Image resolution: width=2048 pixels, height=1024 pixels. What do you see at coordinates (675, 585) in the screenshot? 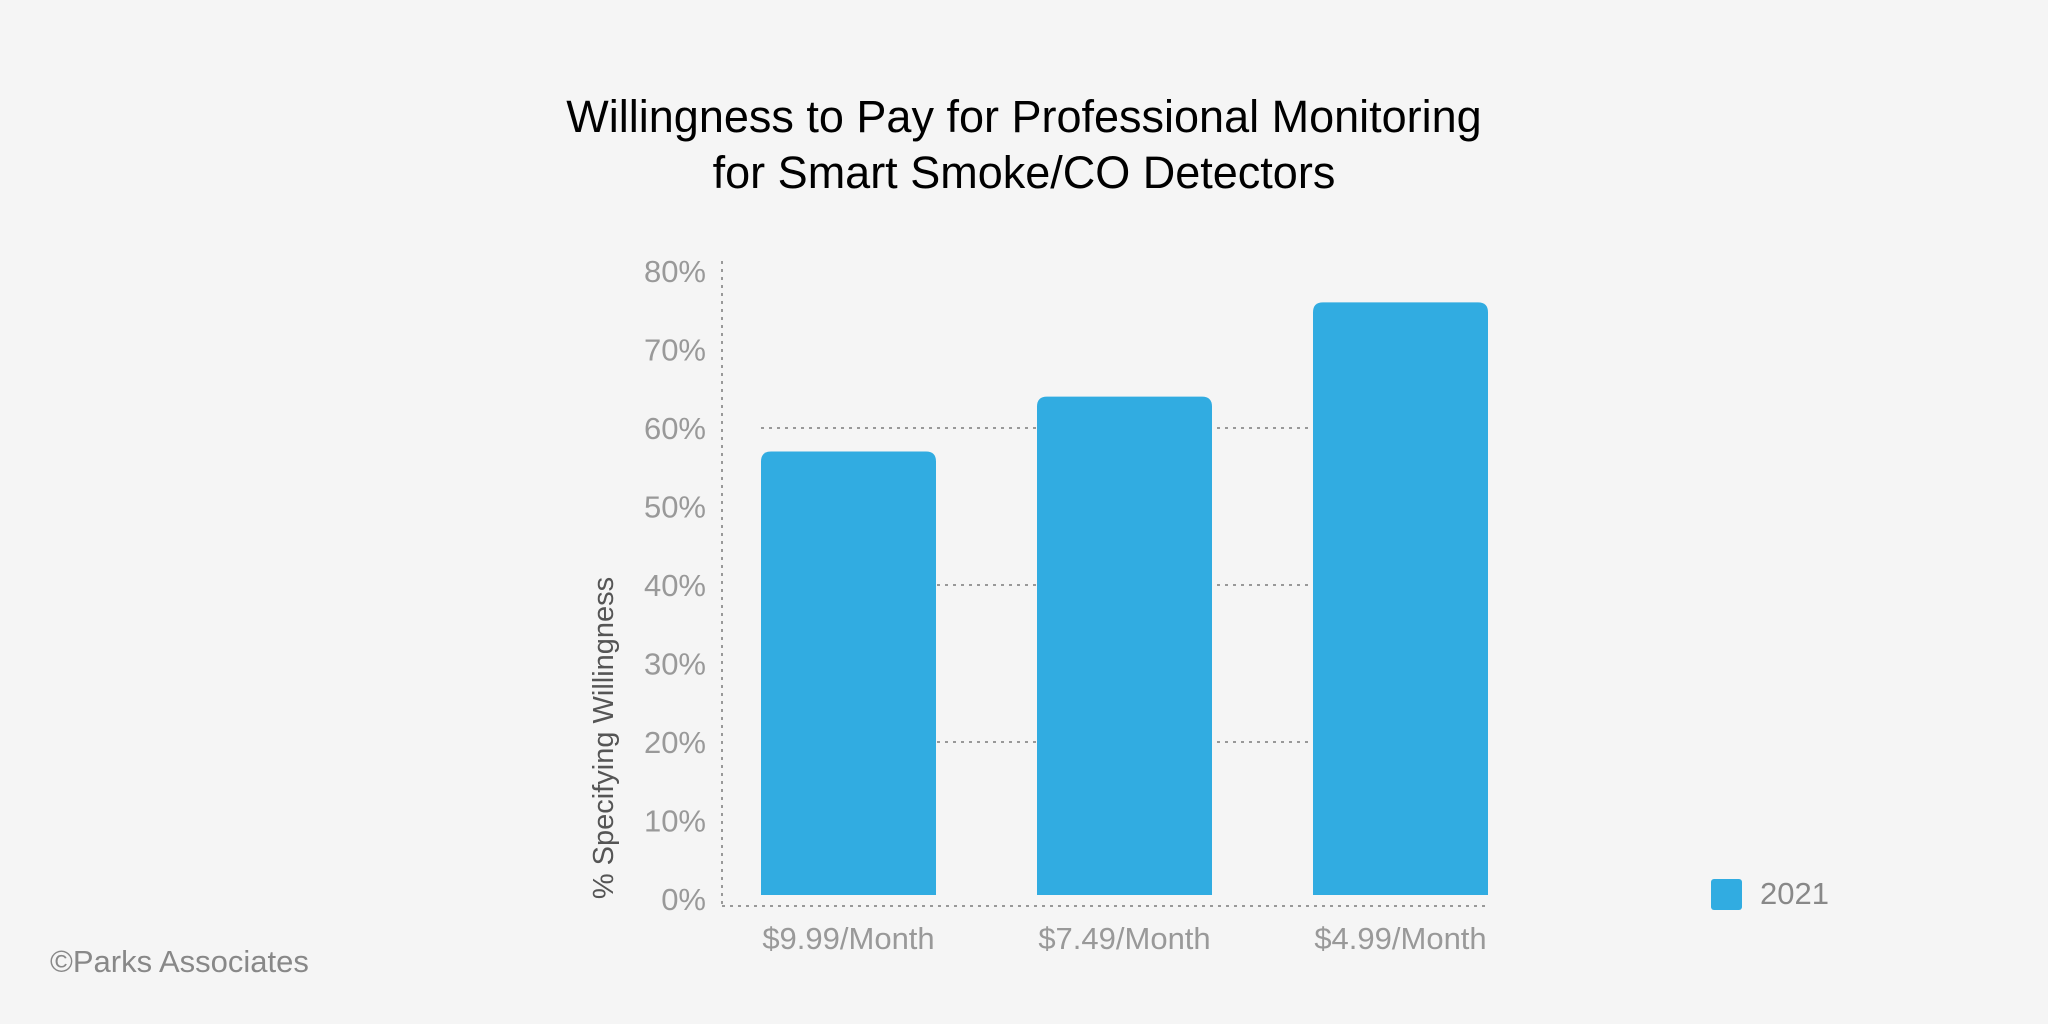
I see `y-tick-label: 40%` at bounding box center [675, 585].